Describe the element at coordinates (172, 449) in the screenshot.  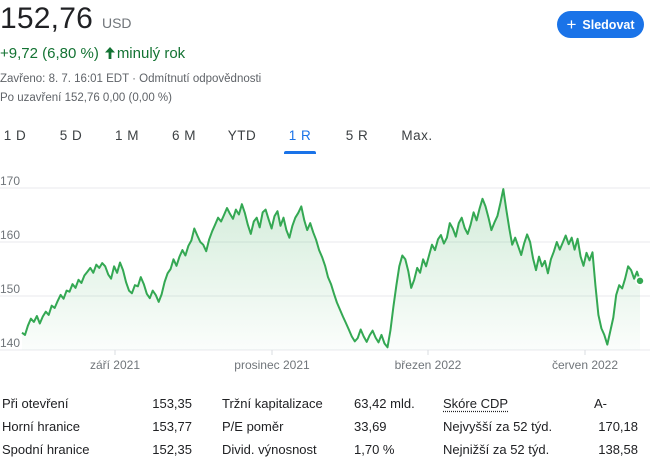
I see `stat-low-value: 152,35` at that location.